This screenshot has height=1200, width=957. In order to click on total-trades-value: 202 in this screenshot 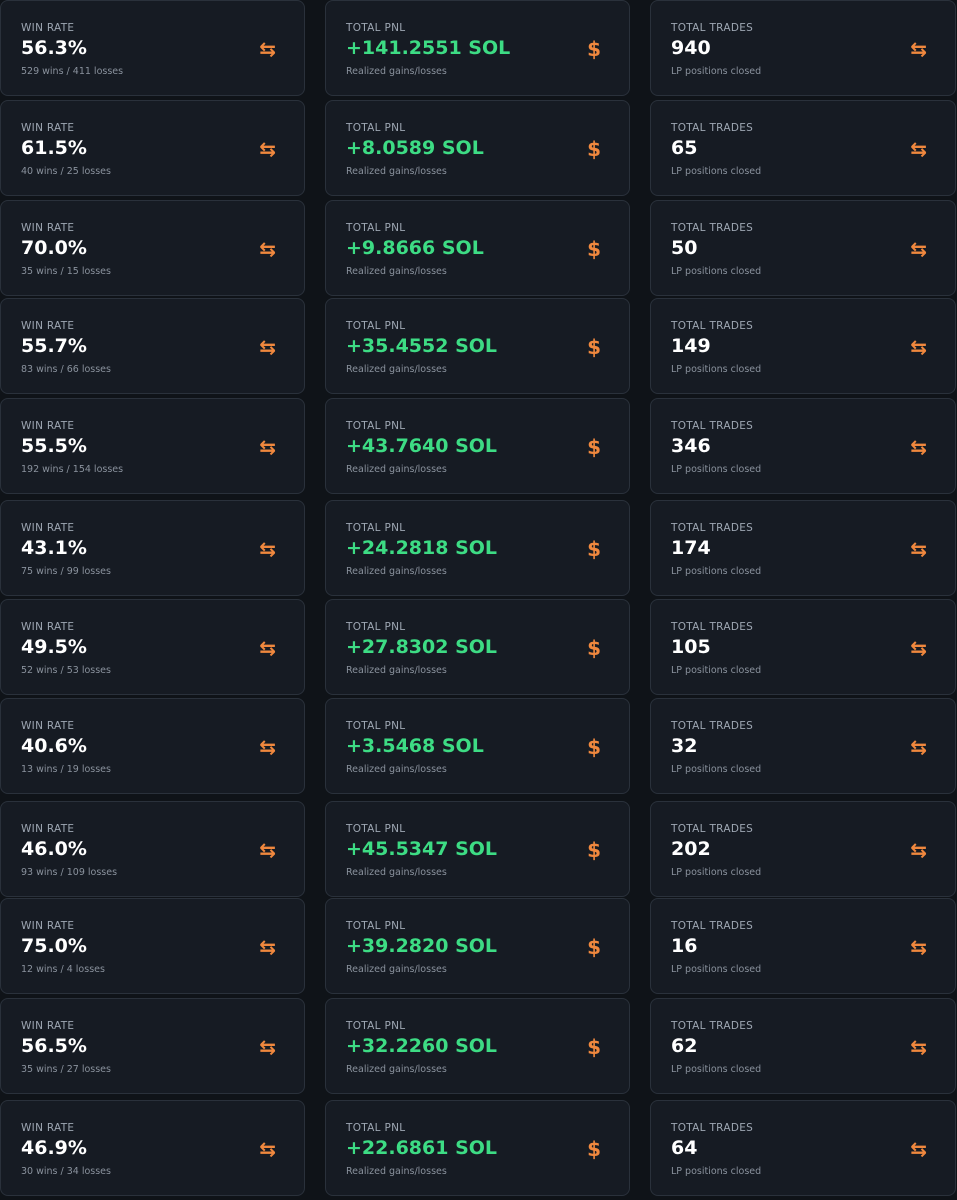, I will do `click(691, 849)`.